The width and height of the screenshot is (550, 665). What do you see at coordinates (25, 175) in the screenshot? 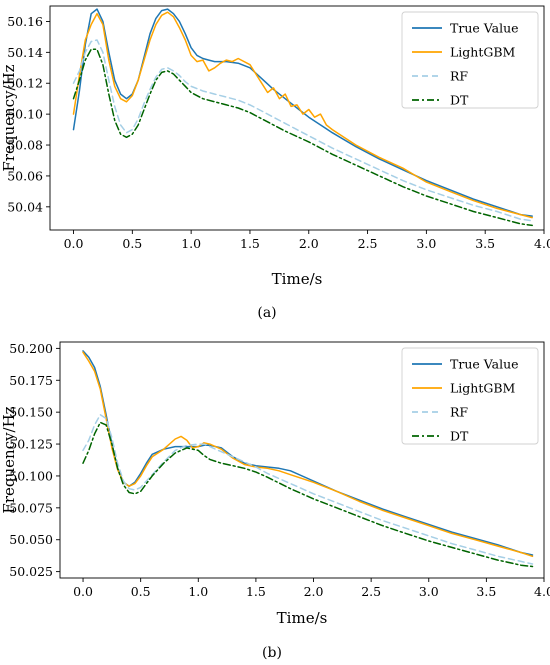
I see `y-tick-label: 50.06` at bounding box center [25, 175].